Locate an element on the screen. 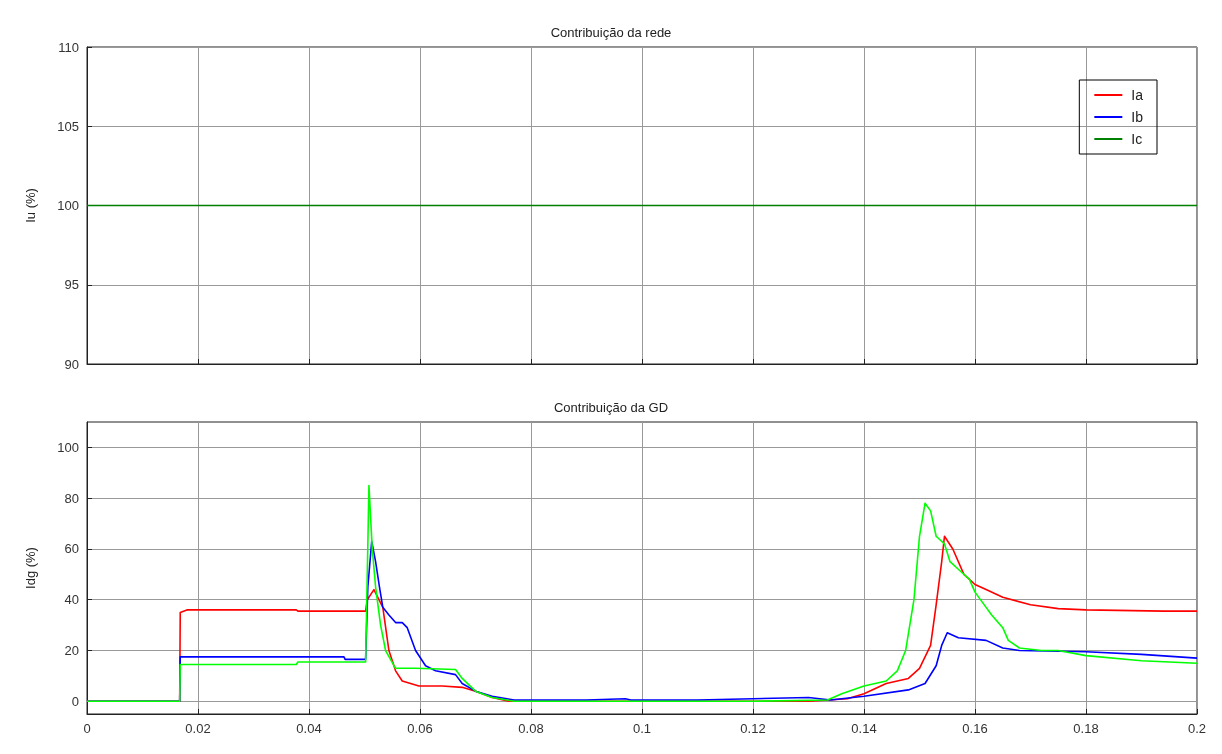 Image resolution: width=1222 pixels, height=754 pixels. y-tick-label: 0 is located at coordinates (75, 701).